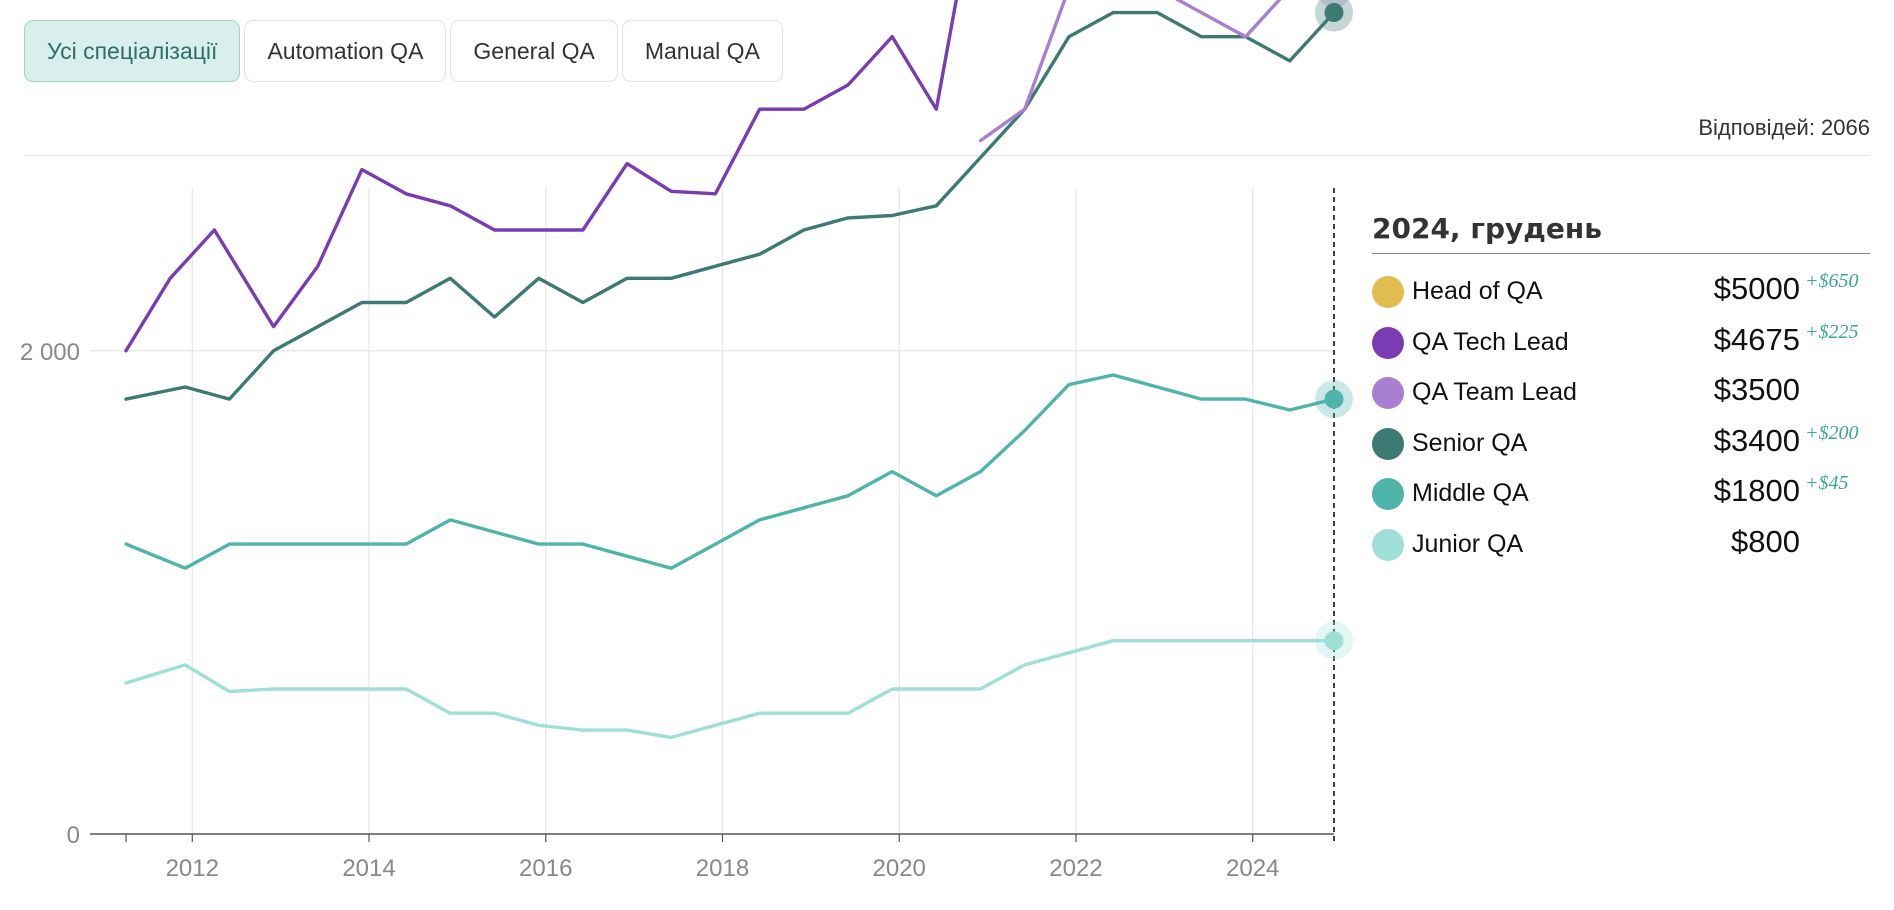 The height and width of the screenshot is (910, 1894). Describe the element at coordinates (1477, 291) in the screenshot. I see `tooltip-row-name: Head of QA` at that location.